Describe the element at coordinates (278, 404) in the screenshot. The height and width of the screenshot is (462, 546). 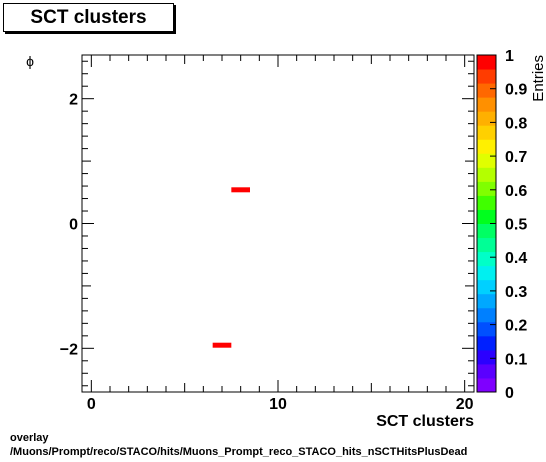
I see `x-tick-label: 10` at that location.